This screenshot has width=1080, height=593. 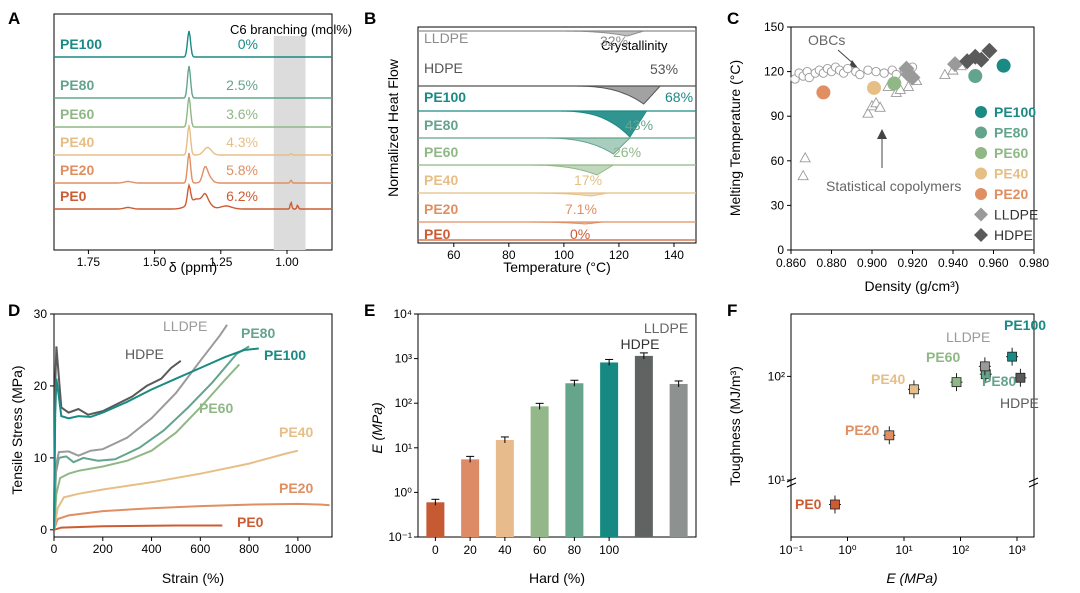 I want to click on panel-a-xtick-label: 1.00, so click(x=287, y=262).